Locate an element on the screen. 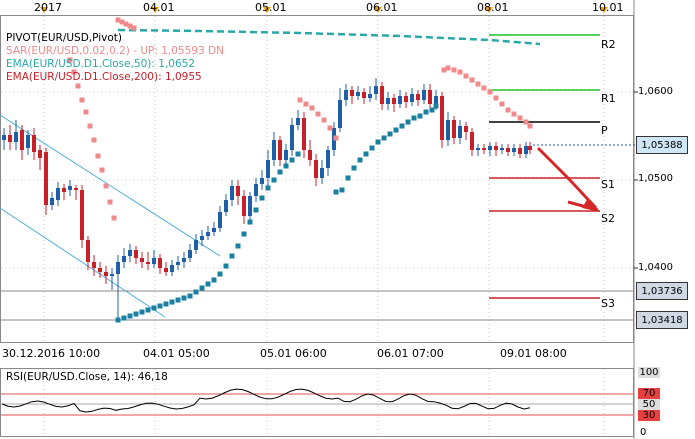  top-date-3: 05.01 is located at coordinates (271, 7).